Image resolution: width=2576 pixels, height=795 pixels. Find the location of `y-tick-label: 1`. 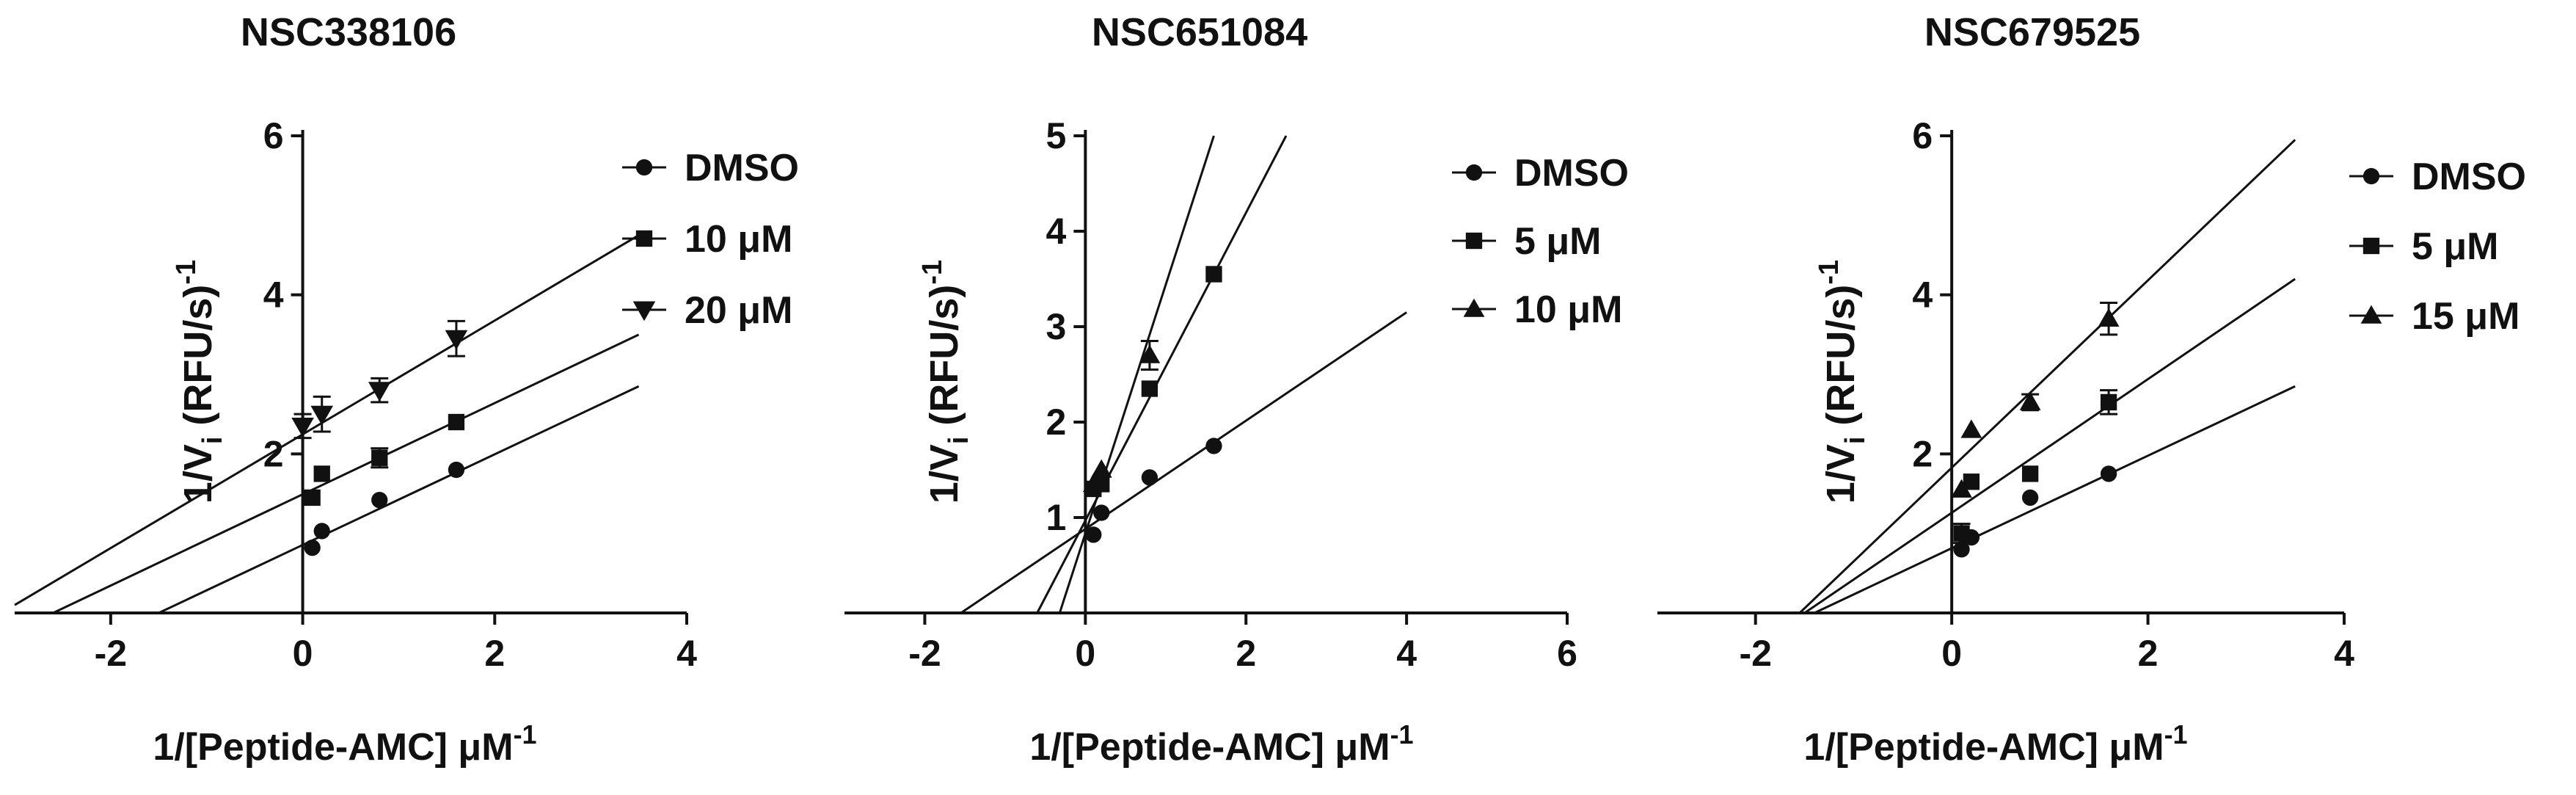

y-tick-label: 1 is located at coordinates (1057, 517).